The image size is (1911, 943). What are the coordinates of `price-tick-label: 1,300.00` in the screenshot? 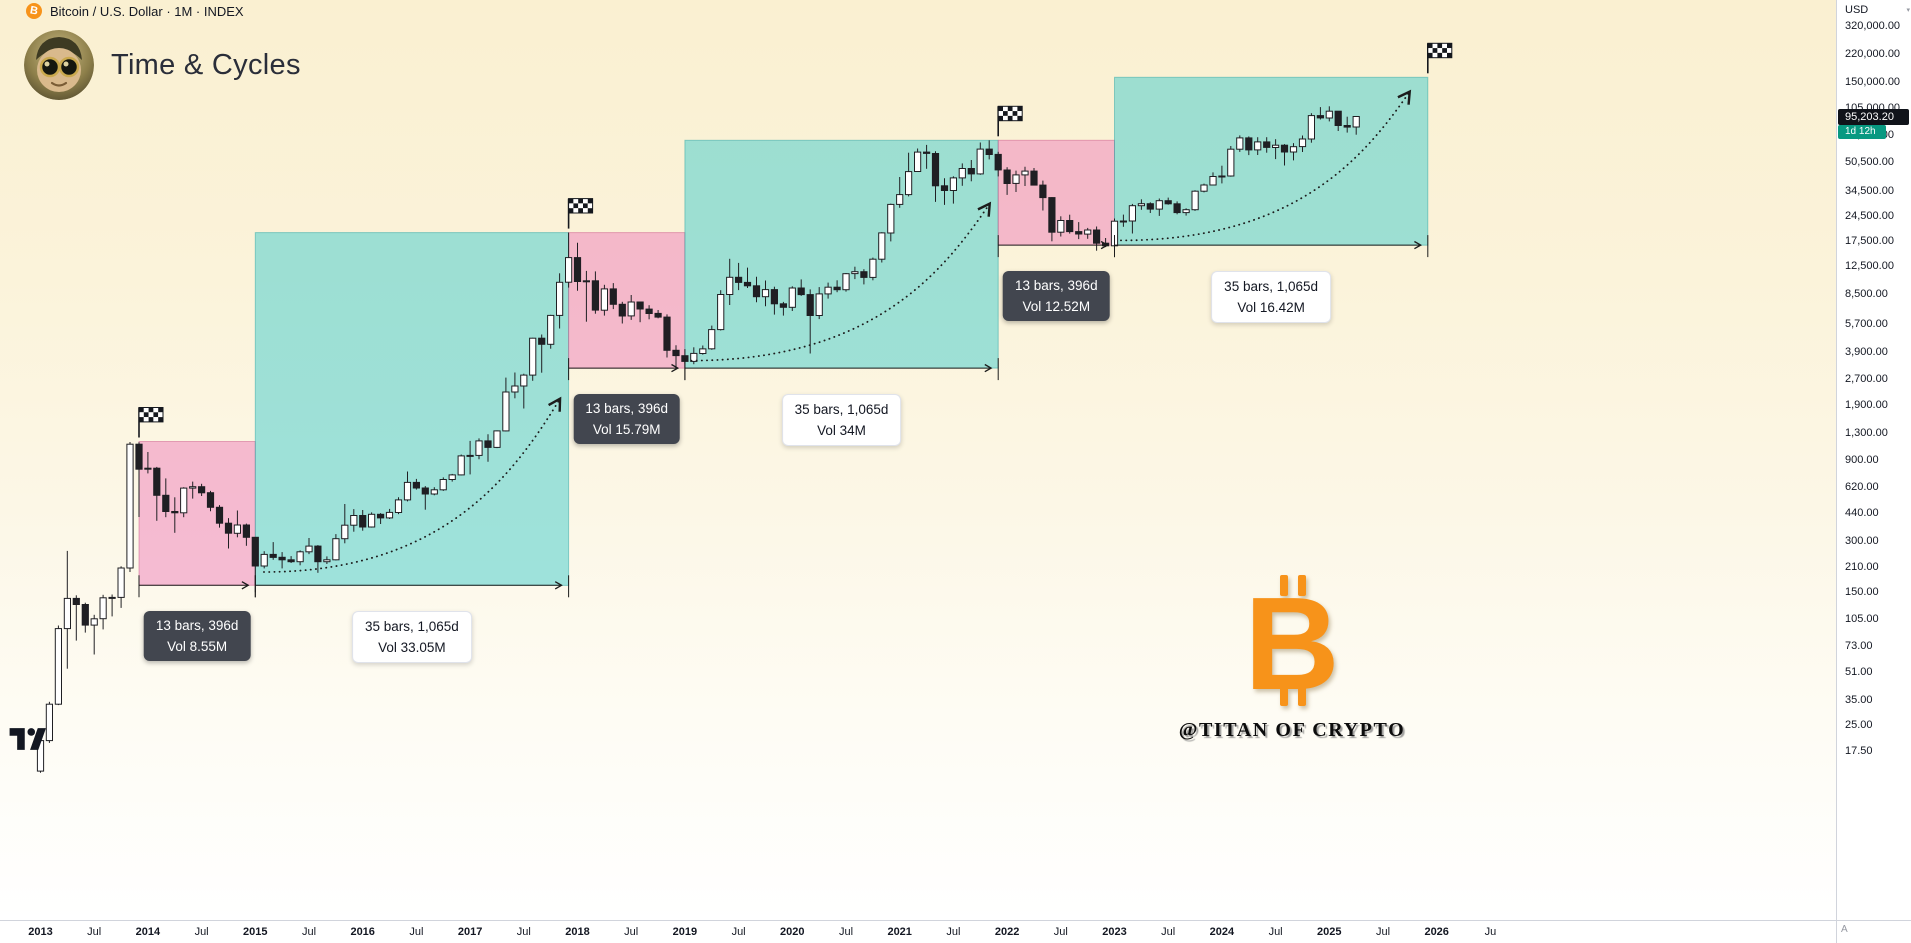 It's located at (1866, 432).